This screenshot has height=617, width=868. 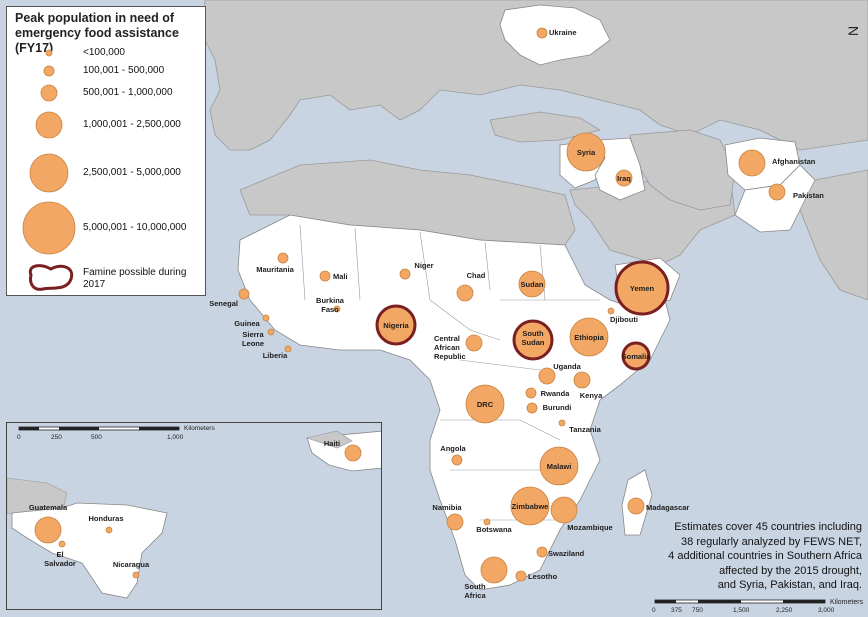 I want to click on land-india, so click(x=833, y=235).